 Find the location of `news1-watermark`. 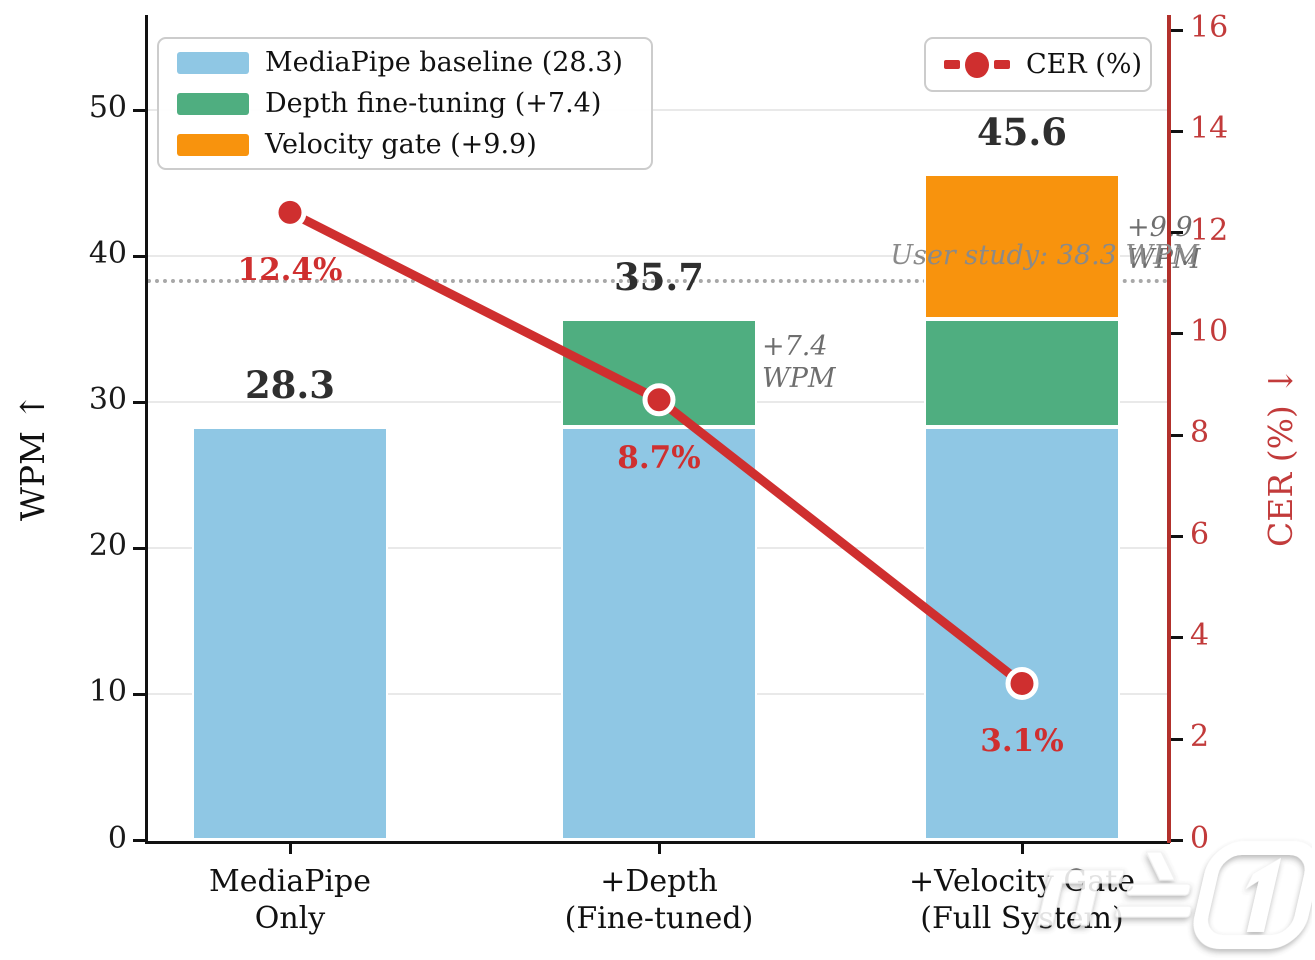

news1-watermark is located at coordinates (1174, 895).